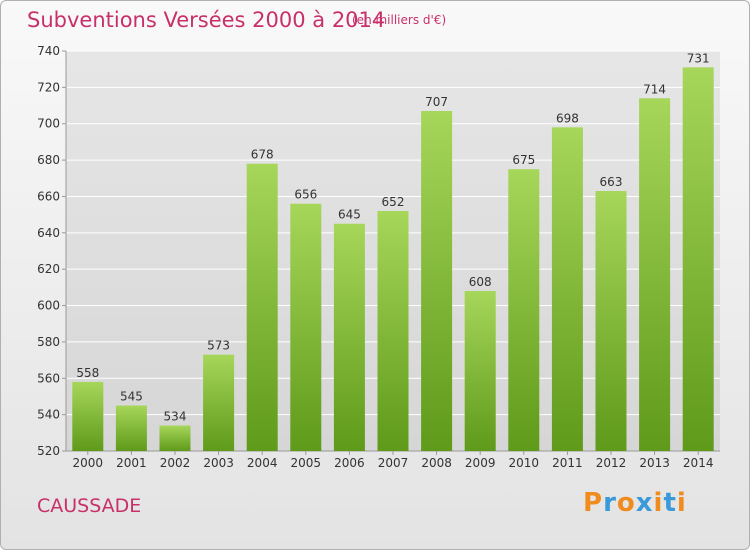  I want to click on y-tick-label: 680, so click(48, 160).